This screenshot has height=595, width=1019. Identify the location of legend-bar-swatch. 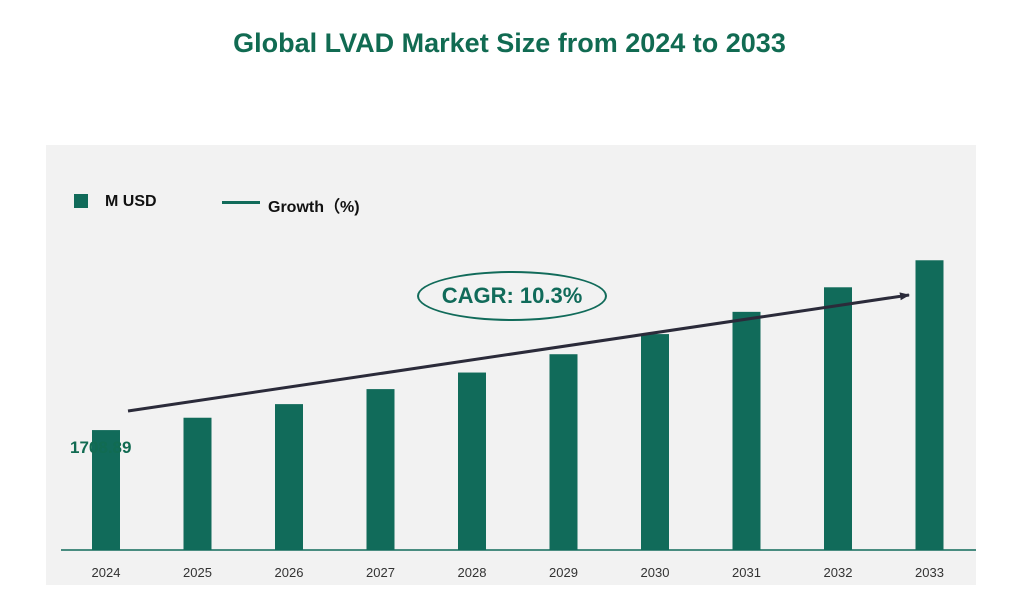
(81, 201).